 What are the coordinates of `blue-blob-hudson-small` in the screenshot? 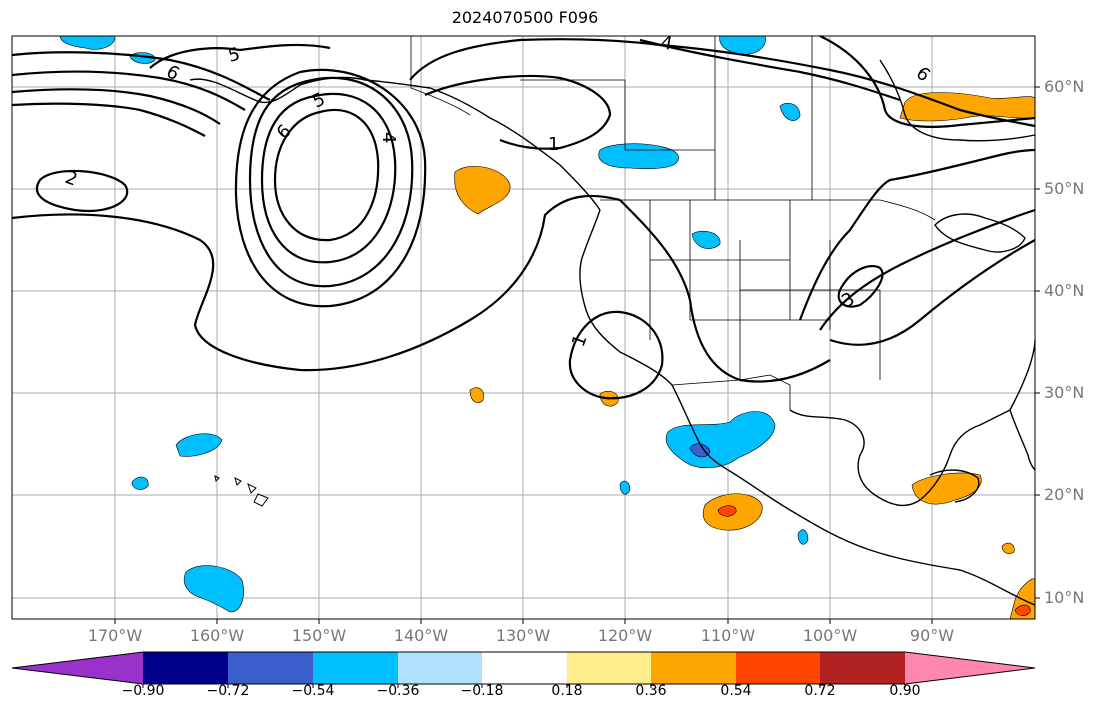 It's located at (790, 112).